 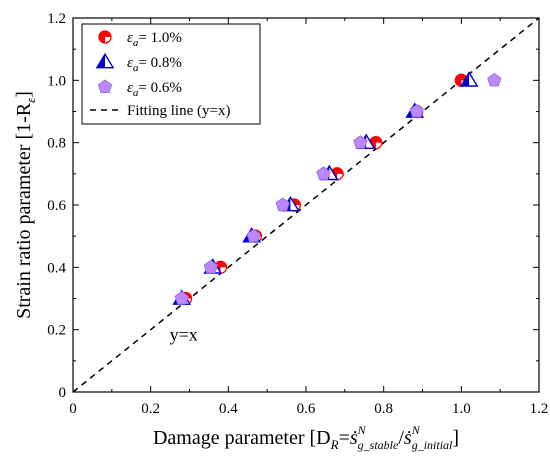 I want to click on x-tick-label: 1.2, so click(x=539, y=409).